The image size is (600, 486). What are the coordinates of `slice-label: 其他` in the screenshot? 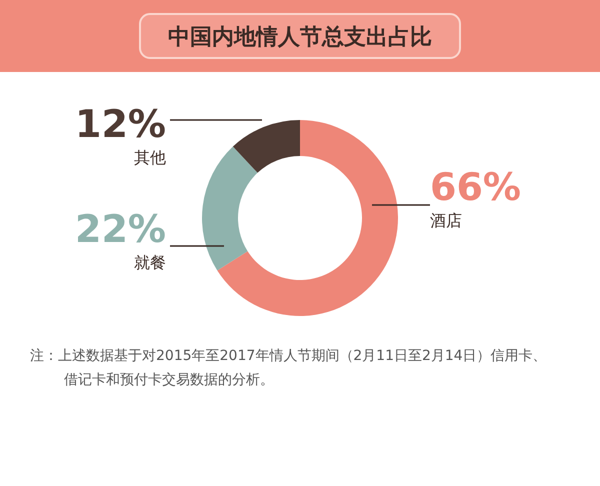 It's located at (150, 157).